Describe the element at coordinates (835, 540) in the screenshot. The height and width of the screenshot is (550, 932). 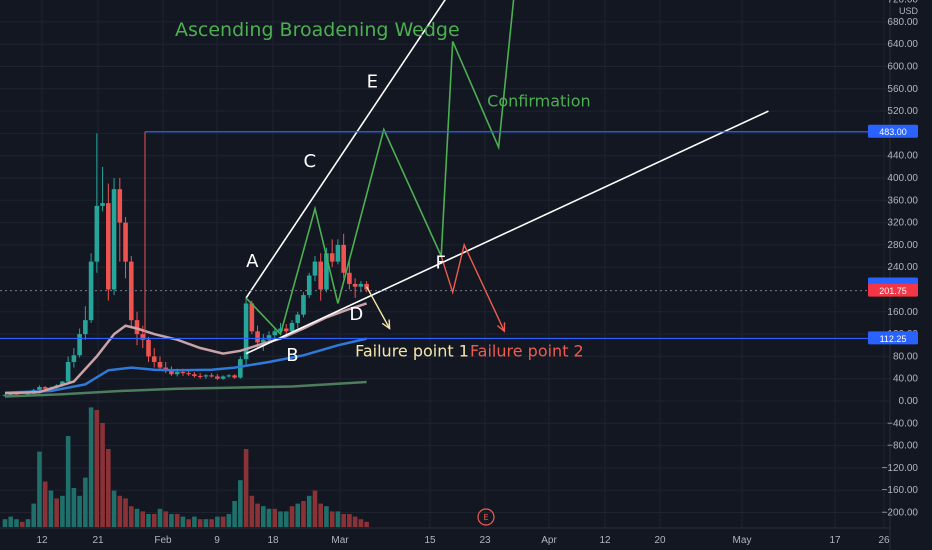
I see `x-tick-label: 17` at that location.